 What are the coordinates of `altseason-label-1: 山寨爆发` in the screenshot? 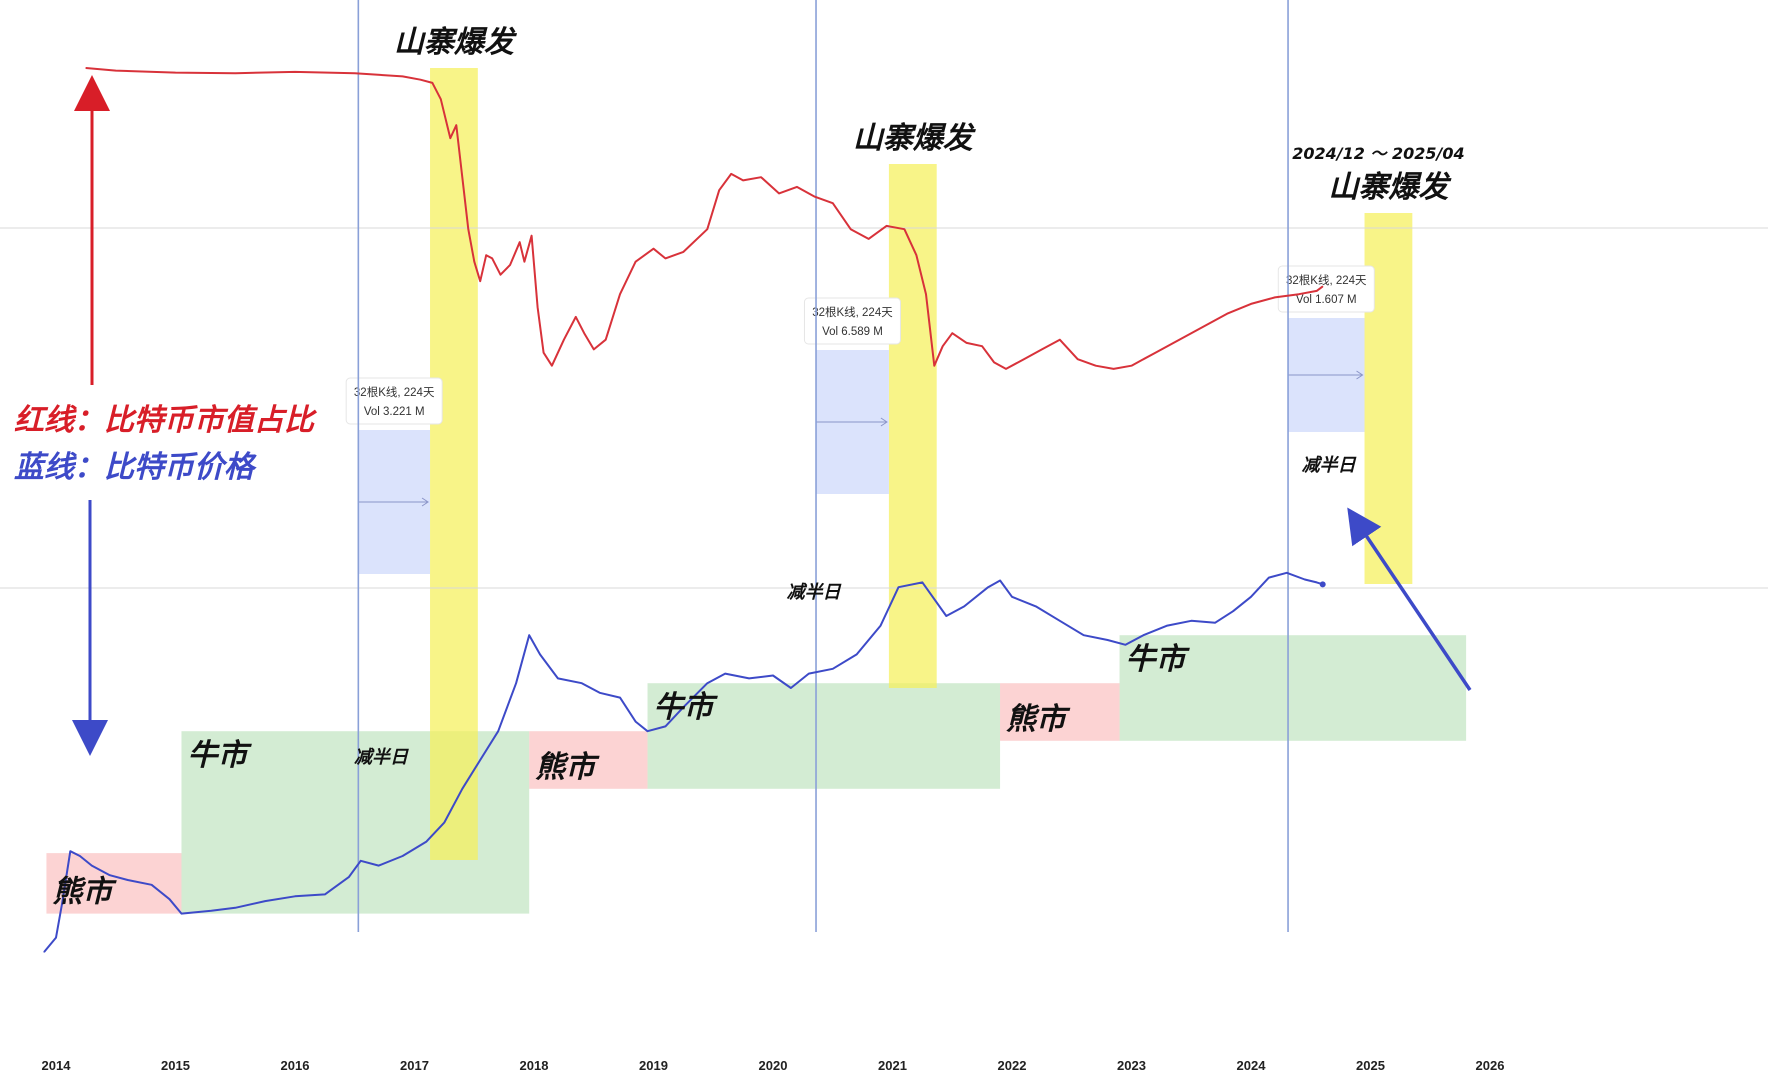 It's located at (915, 138).